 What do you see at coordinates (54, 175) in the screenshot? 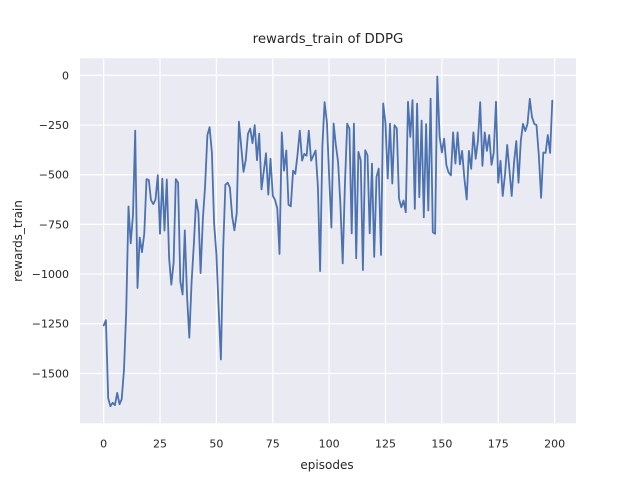
I see `y-tick-label: −500` at bounding box center [54, 175].